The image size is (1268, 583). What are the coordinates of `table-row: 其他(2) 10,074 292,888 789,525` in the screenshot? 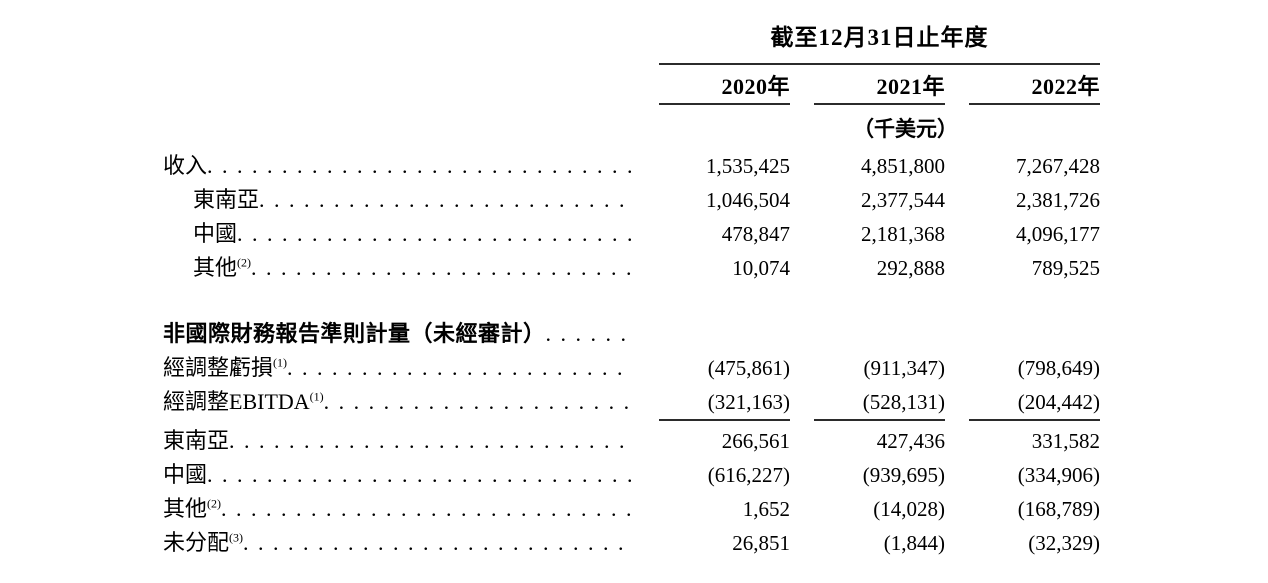 It's located at (631, 268).